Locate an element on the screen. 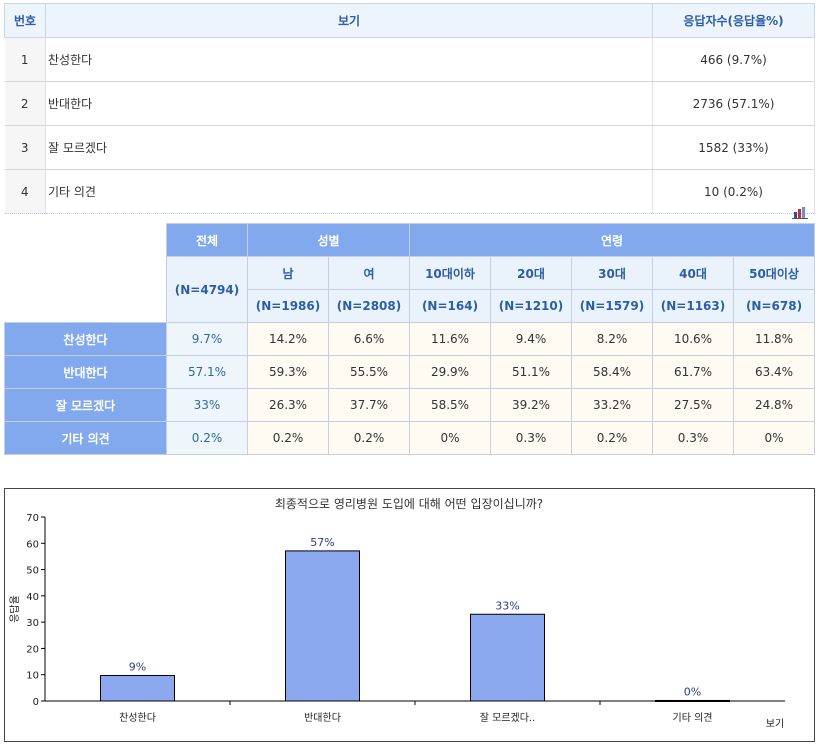 Image resolution: width=818 pixels, height=746 pixels. answer-table-header: 번호 보기 응답자수(응답율%) is located at coordinates (409, 20).